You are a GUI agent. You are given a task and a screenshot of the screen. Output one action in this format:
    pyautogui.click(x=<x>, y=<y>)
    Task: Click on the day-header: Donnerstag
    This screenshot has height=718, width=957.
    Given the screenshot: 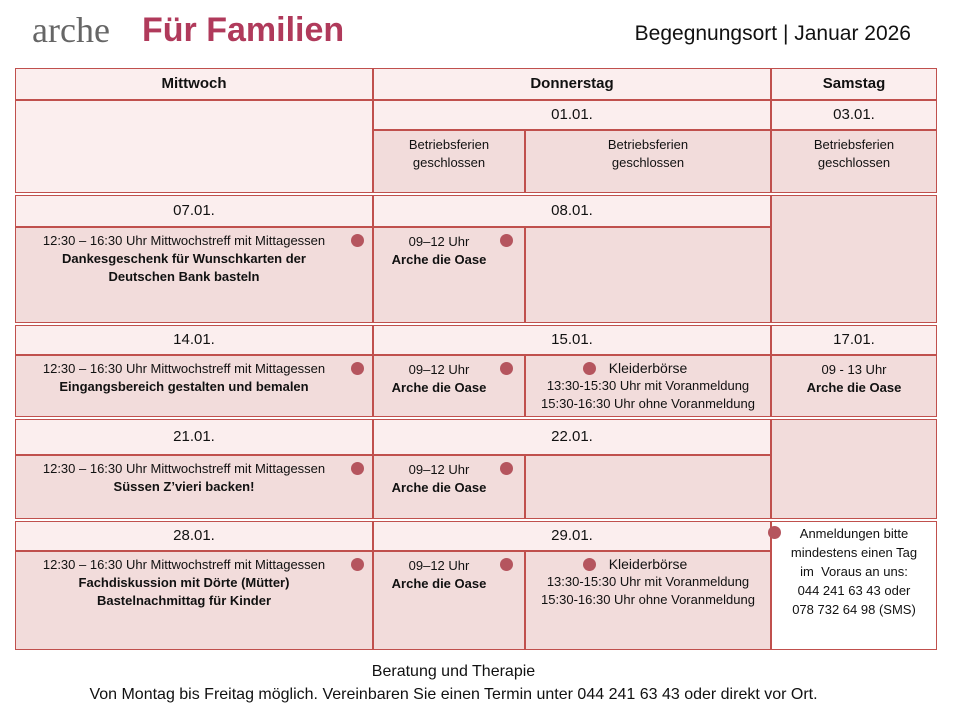 What is the action you would take?
    pyautogui.click(x=572, y=83)
    